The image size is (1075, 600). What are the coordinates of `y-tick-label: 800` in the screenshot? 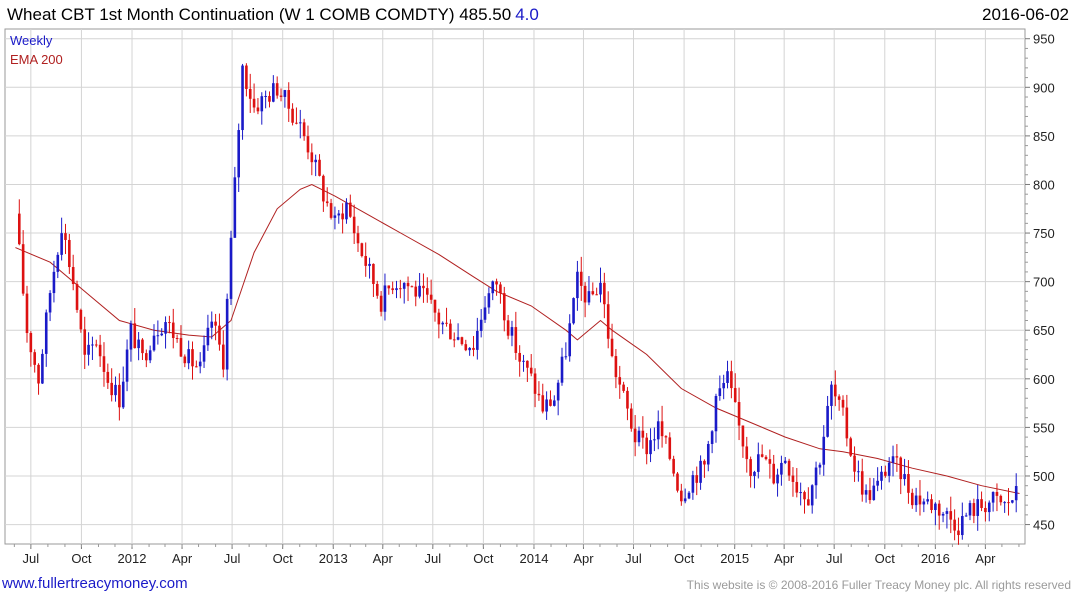 It's located at (1044, 184).